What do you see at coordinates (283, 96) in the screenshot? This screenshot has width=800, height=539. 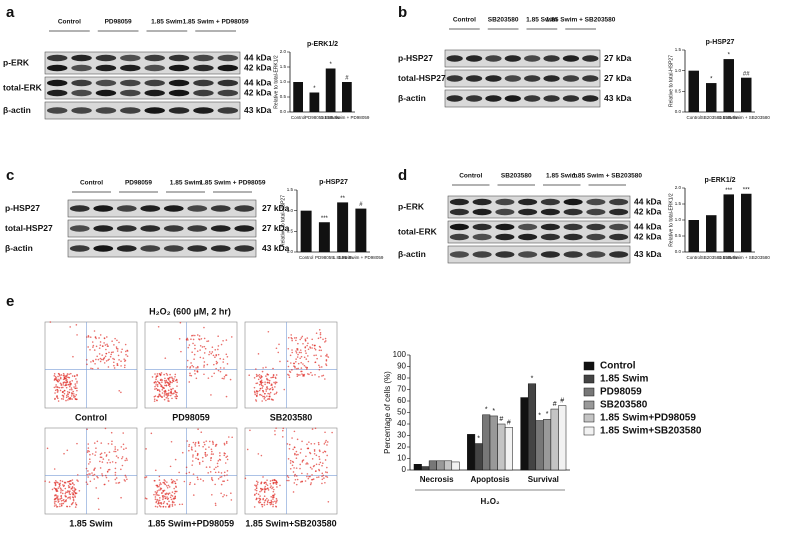 I see `y-tick-label: 0.5` at bounding box center [283, 96].